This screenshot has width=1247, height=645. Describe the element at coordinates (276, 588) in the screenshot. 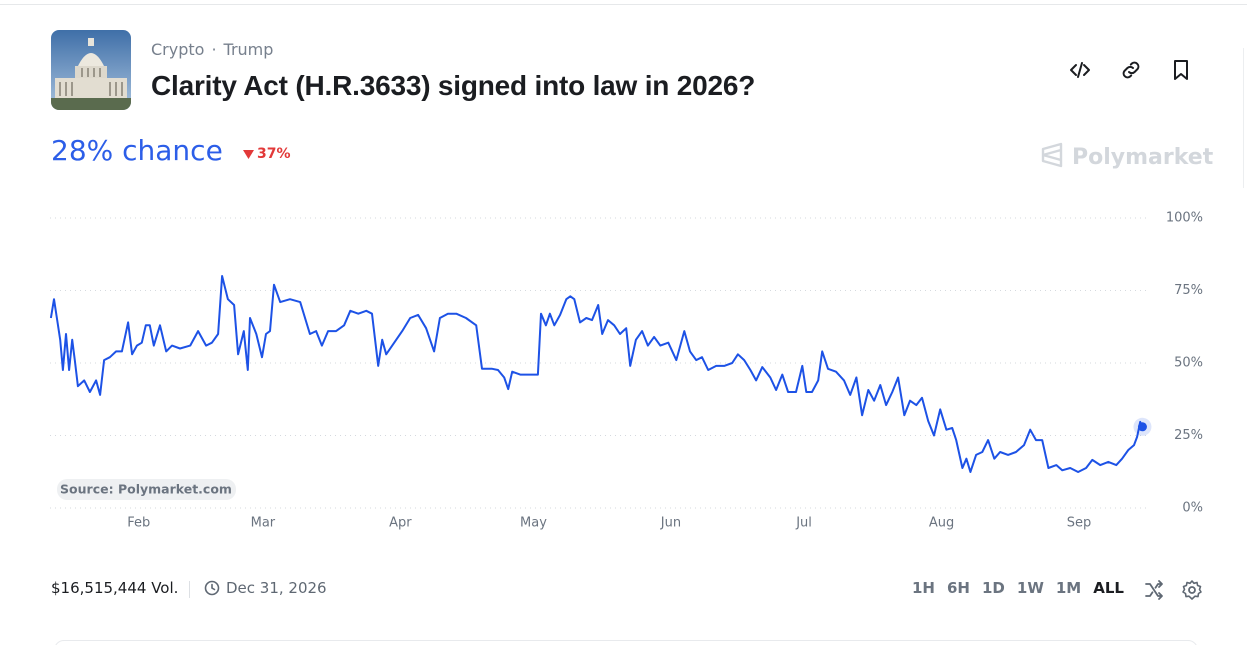

I see `end-date-text: Dec 31, 2026` at that location.